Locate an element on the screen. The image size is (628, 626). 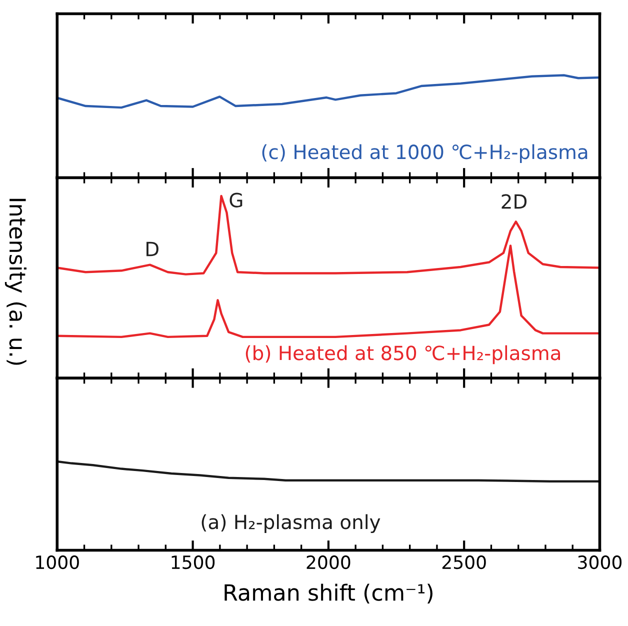
annotation: (a) H₂-plasma only is located at coordinates (291, 524).